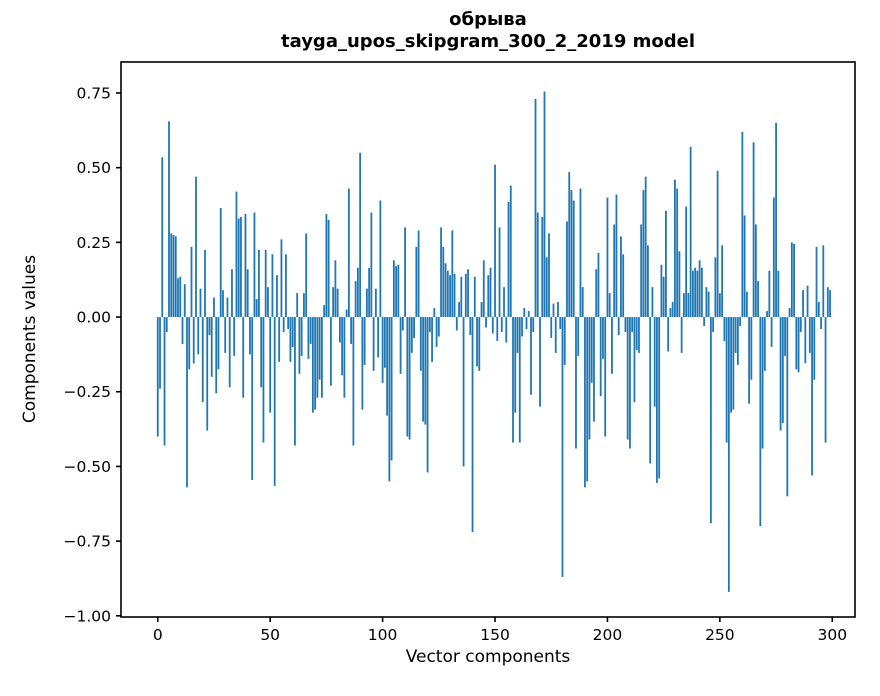 This screenshot has height=696, width=880. Describe the element at coordinates (608, 635) in the screenshot. I see `x-tick-label: 200` at that location.